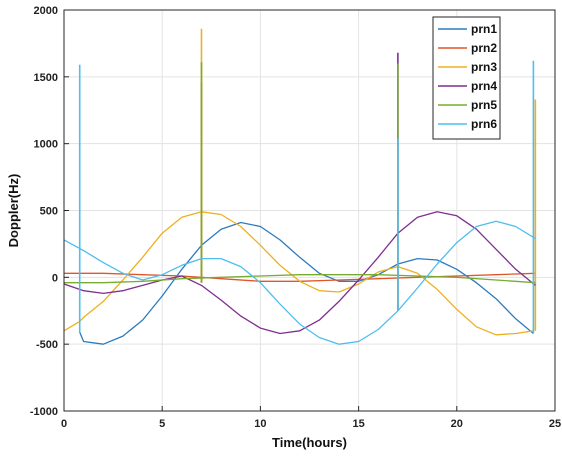  I want to click on legend-label-prn5: prn5, so click(484, 105).